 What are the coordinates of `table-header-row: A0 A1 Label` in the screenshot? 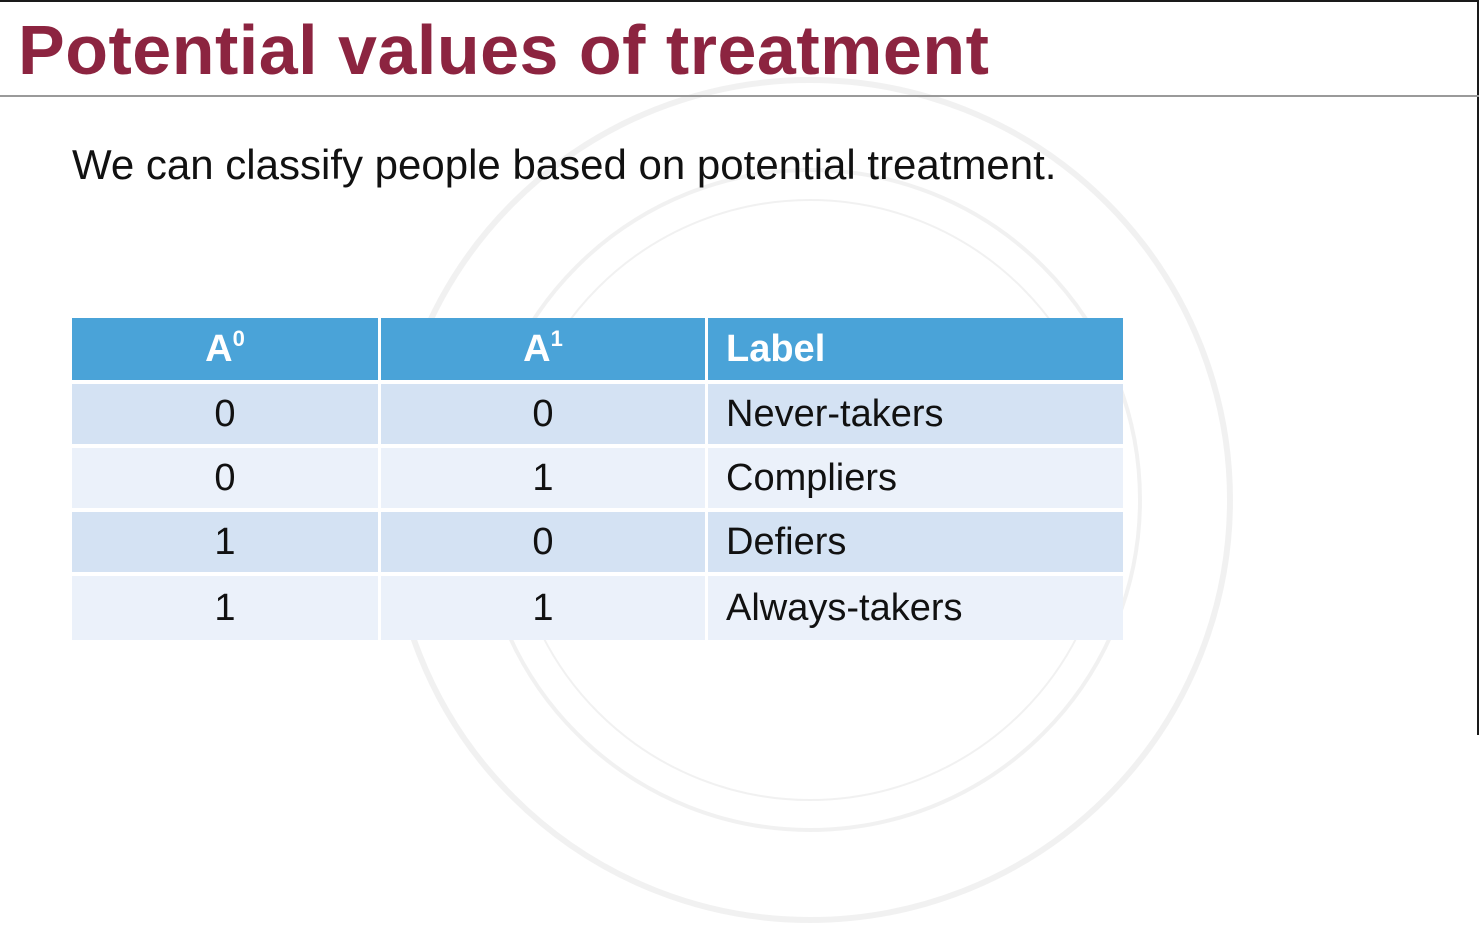 It's located at (597, 351).